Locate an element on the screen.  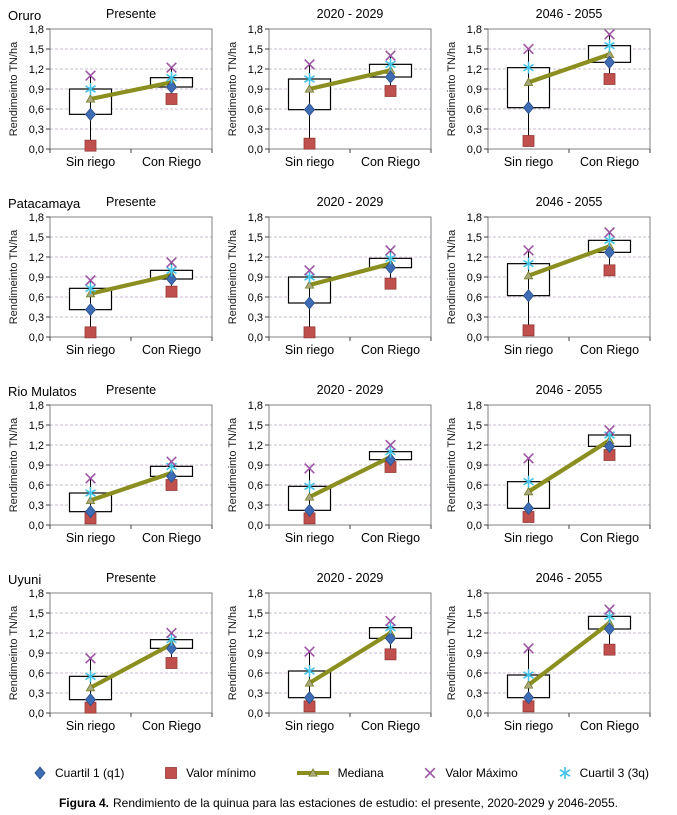
station-label: Patacamaya is located at coordinates (44, 203).